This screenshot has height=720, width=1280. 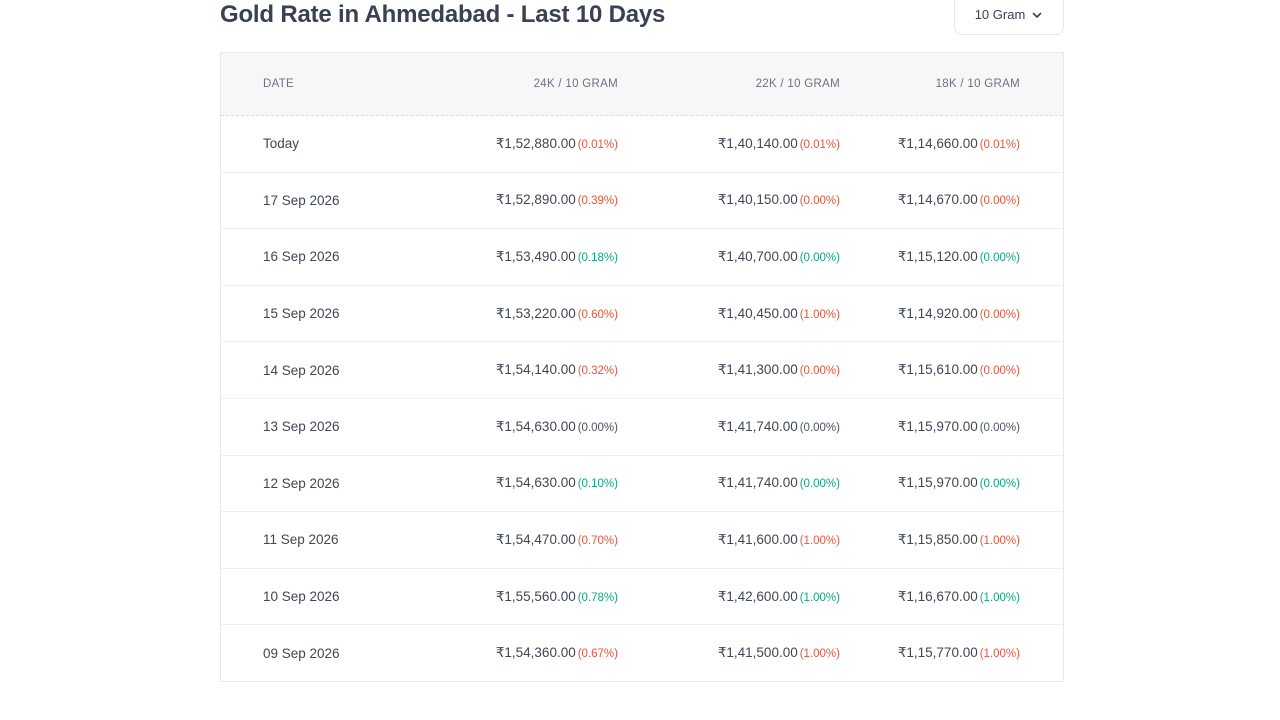 What do you see at coordinates (937, 313) in the screenshot?
I see `rate-18k-price: ₹1,14,920.00` at bounding box center [937, 313].